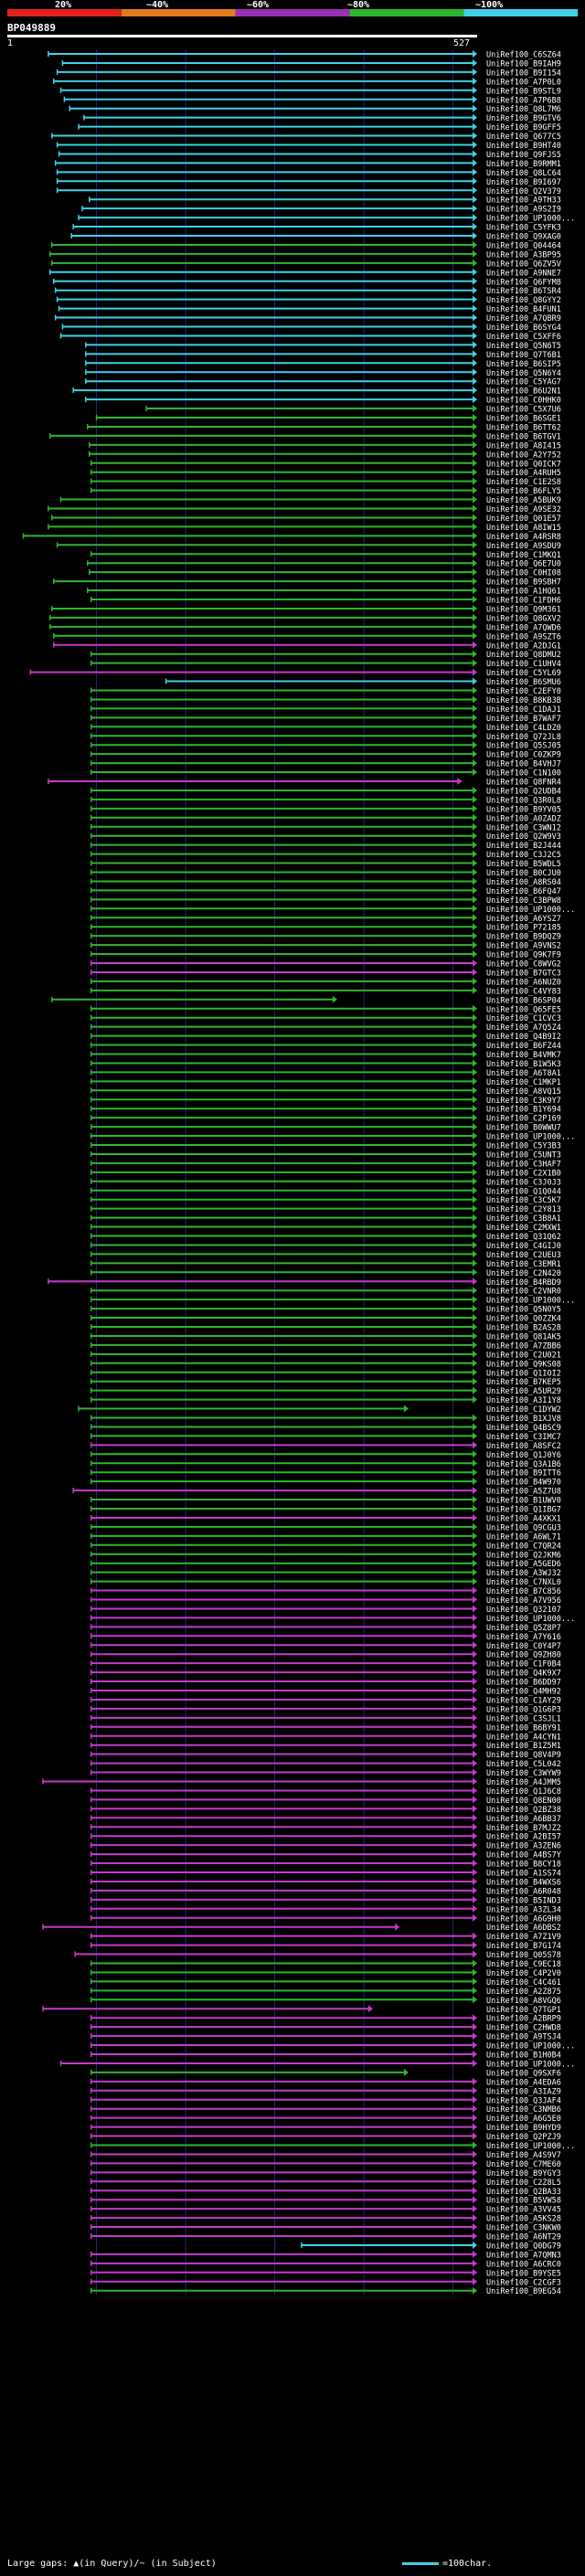 This screenshot has width=585, height=2576. I want to click on hit-label: UniRef100_A6G9H0, so click(523, 1919).